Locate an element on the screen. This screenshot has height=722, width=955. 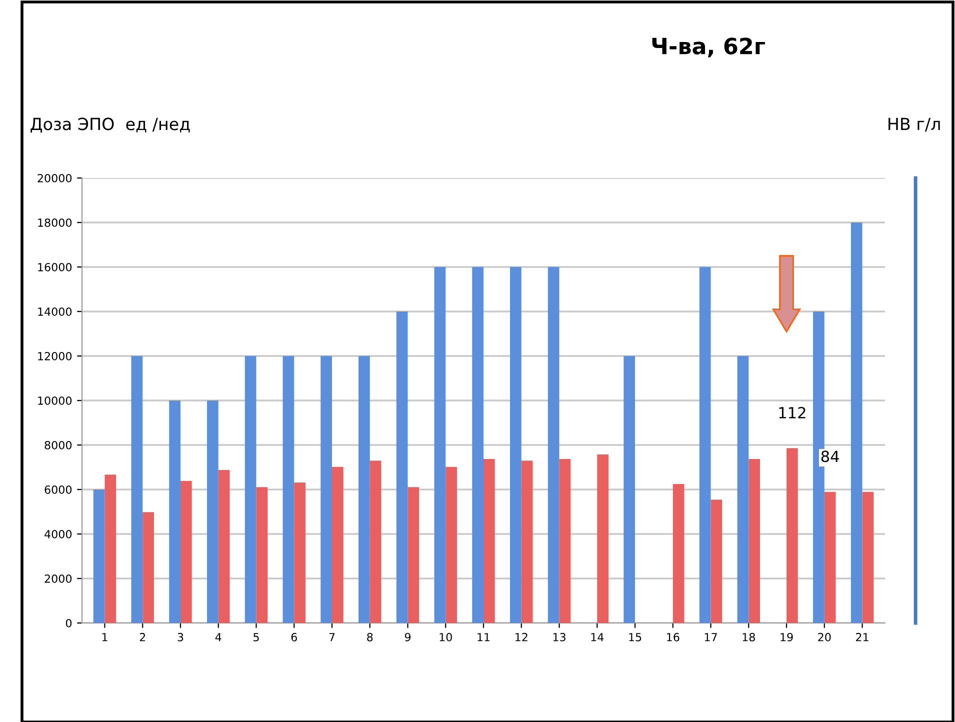
x-tick-label: 19 is located at coordinates (786, 637).